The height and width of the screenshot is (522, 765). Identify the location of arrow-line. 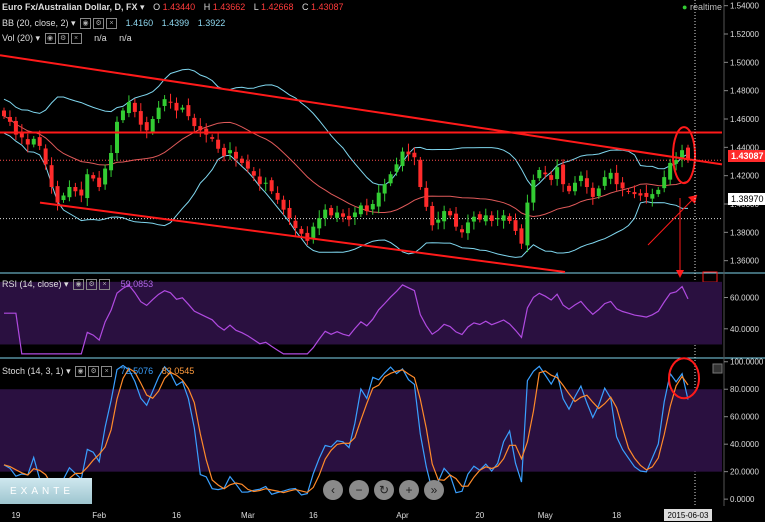
(672, 220).